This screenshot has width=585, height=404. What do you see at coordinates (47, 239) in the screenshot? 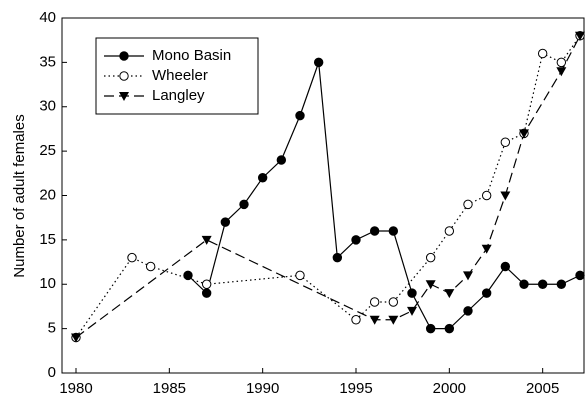
I see `y-tick-label: 15` at bounding box center [47, 239].